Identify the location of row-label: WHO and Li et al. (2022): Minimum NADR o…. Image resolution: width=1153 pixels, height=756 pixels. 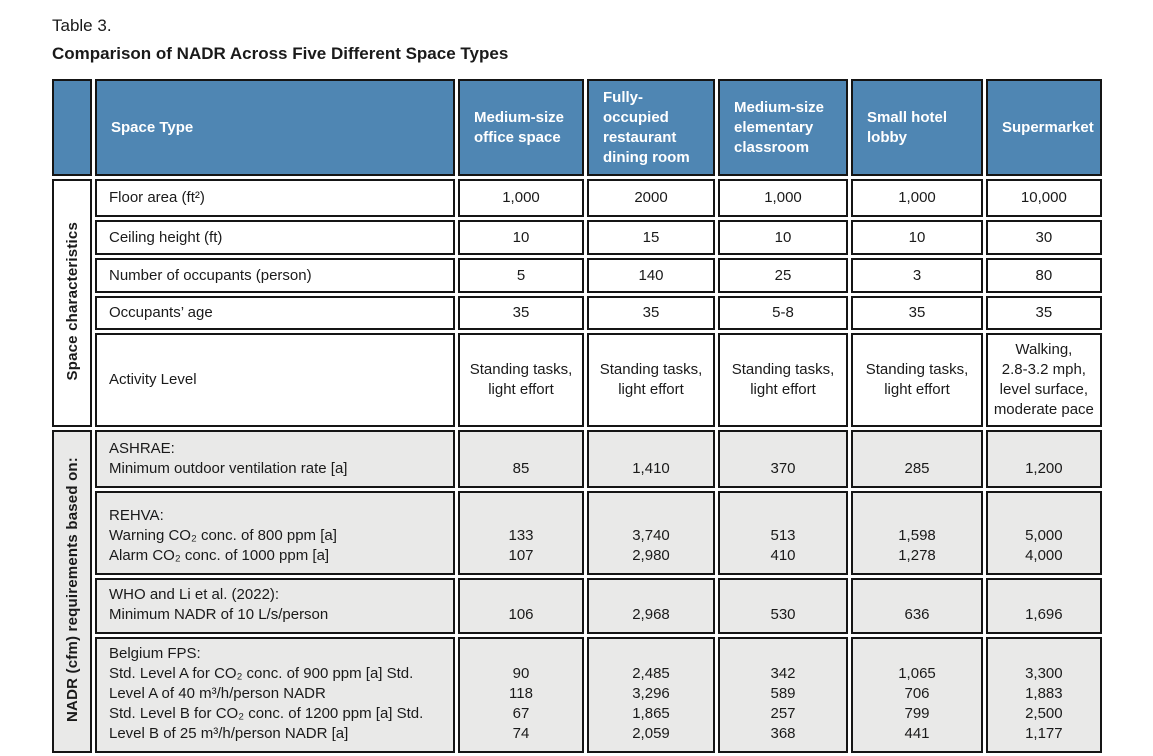
(275, 606).